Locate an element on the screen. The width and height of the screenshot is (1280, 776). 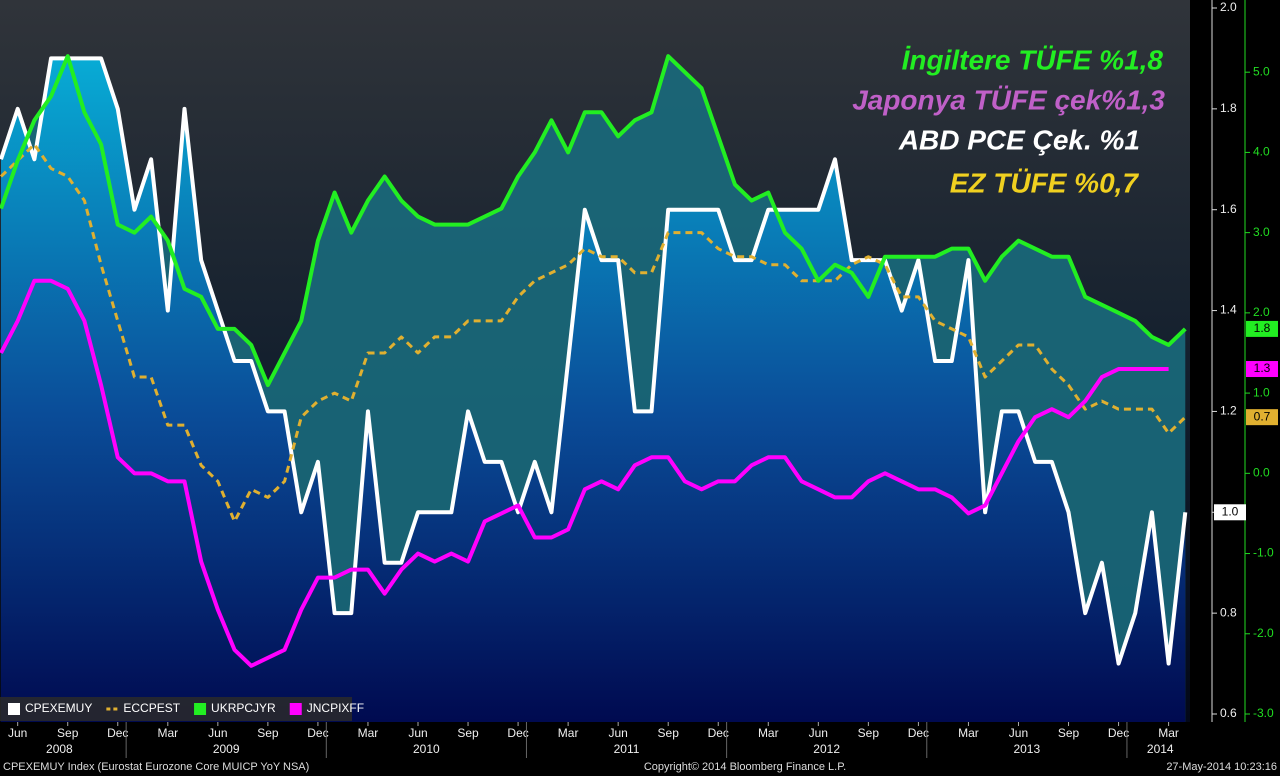
last-value-label: 0.7 is located at coordinates (1262, 416).